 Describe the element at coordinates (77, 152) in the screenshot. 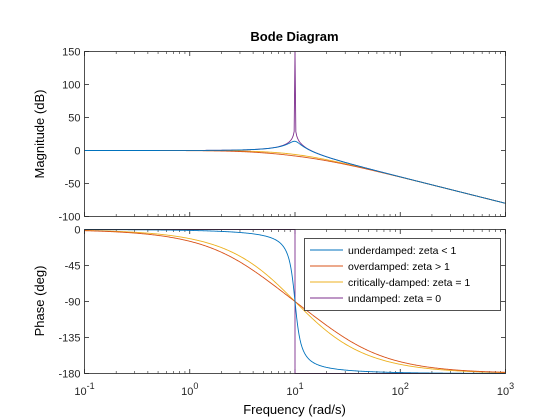

I see `magnitude-y-tick-label: 0` at that location.